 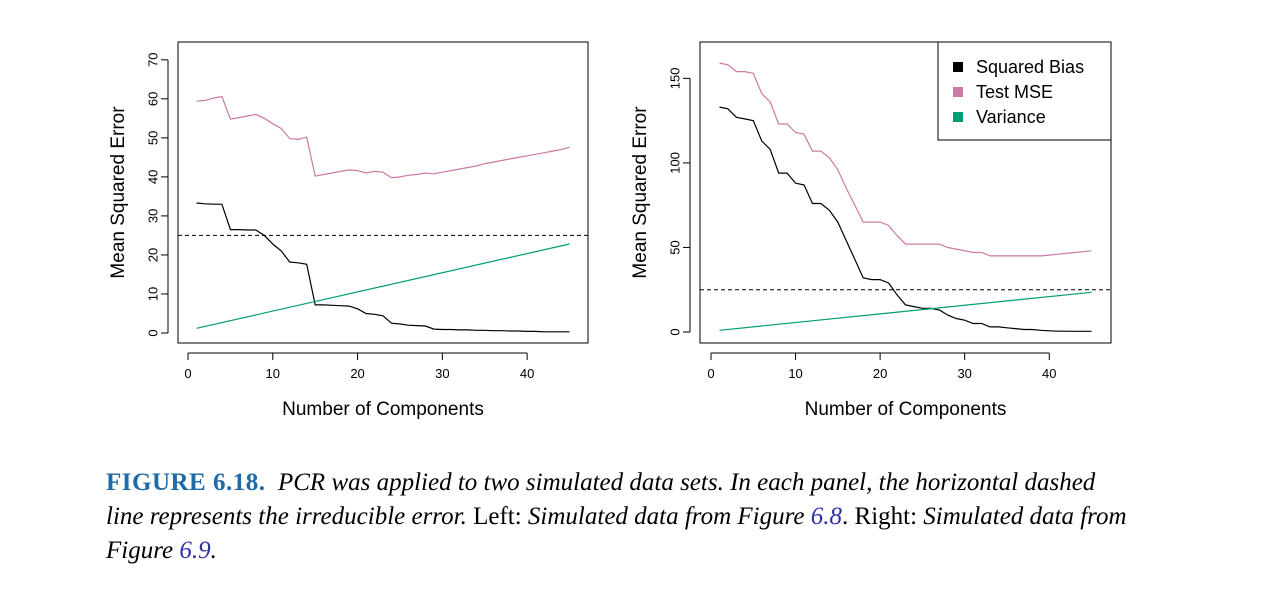 I want to click on legend: Squared Bias Test MSE Variance, so click(x=1024, y=91).